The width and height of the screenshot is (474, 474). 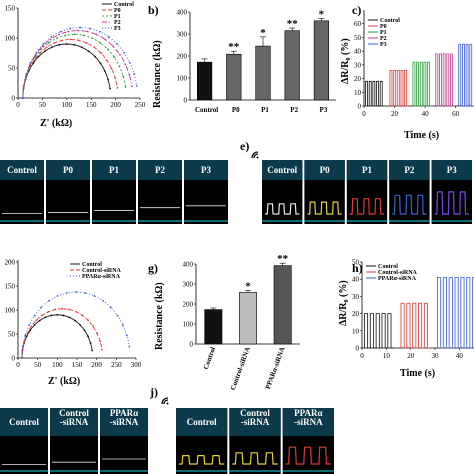 What do you see at coordinates (356, 181) in the screenshot?
I see `panel-e-pulse-strip: e) Control P0 P1 P2 P3` at bounding box center [356, 181].